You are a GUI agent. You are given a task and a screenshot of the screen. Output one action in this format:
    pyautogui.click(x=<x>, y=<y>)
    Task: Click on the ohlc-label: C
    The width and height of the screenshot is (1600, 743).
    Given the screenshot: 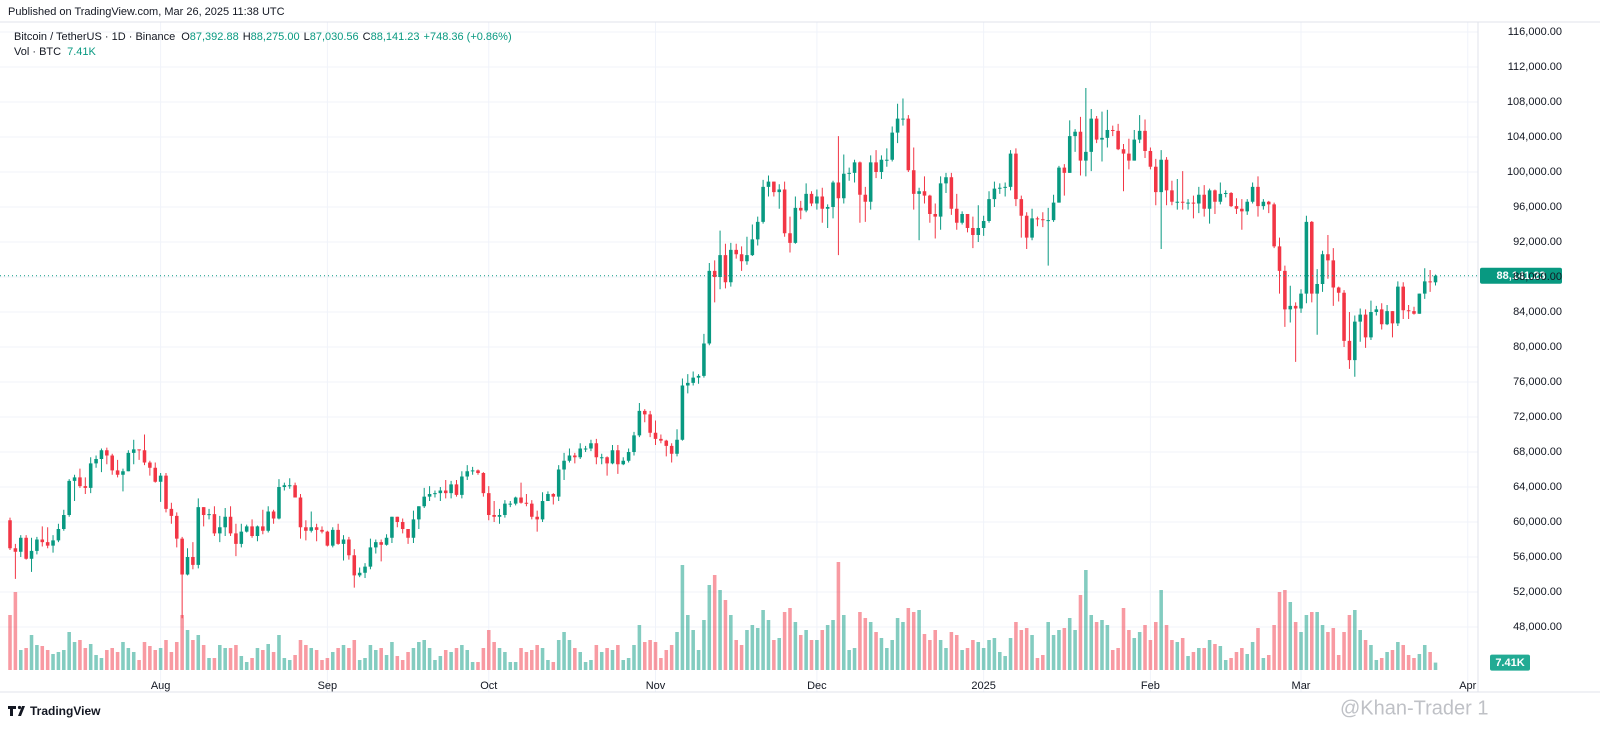 What is the action you would take?
    pyautogui.click(x=367, y=37)
    